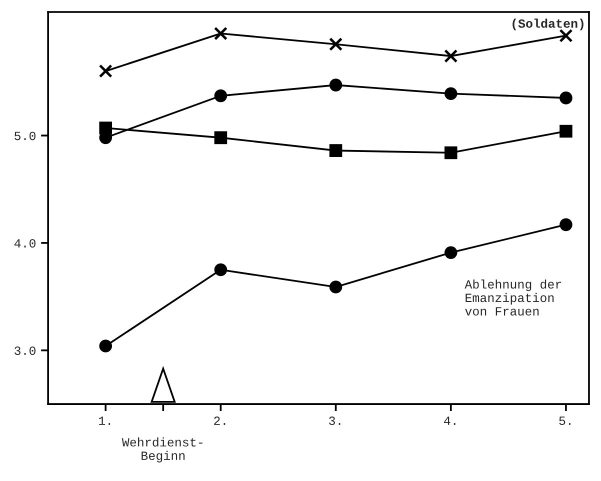 The width and height of the screenshot is (601, 481). I want to click on x-tick-label: 4., so click(450, 420).